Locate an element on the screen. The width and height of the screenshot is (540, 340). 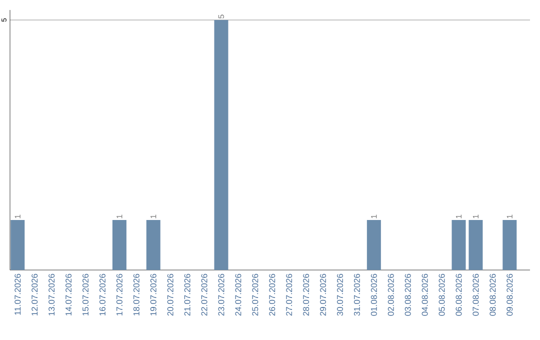
x-tick-label: 23.07.2026 is located at coordinates (221, 295).